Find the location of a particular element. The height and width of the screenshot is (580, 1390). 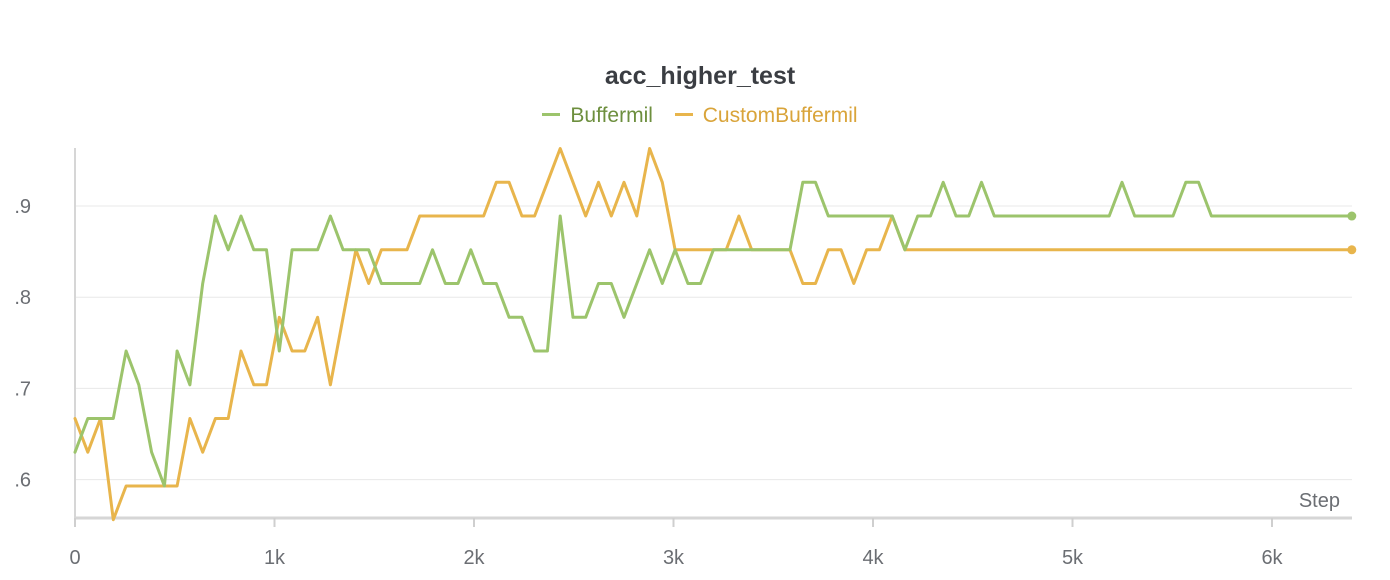

x-tick-label: 4k is located at coordinates (873, 558).